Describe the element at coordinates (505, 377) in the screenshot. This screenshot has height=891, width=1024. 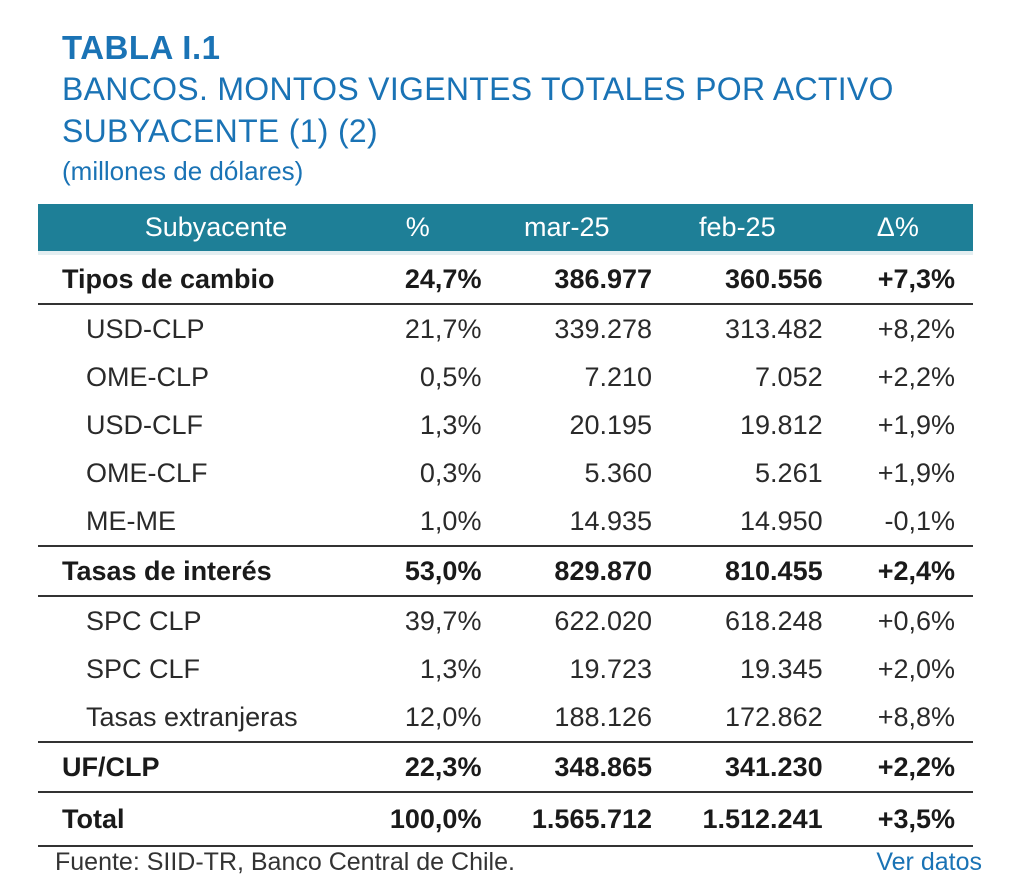
I see `table-row: OME-CLP 0,5% 7.210 7.052 +2,2%` at that location.